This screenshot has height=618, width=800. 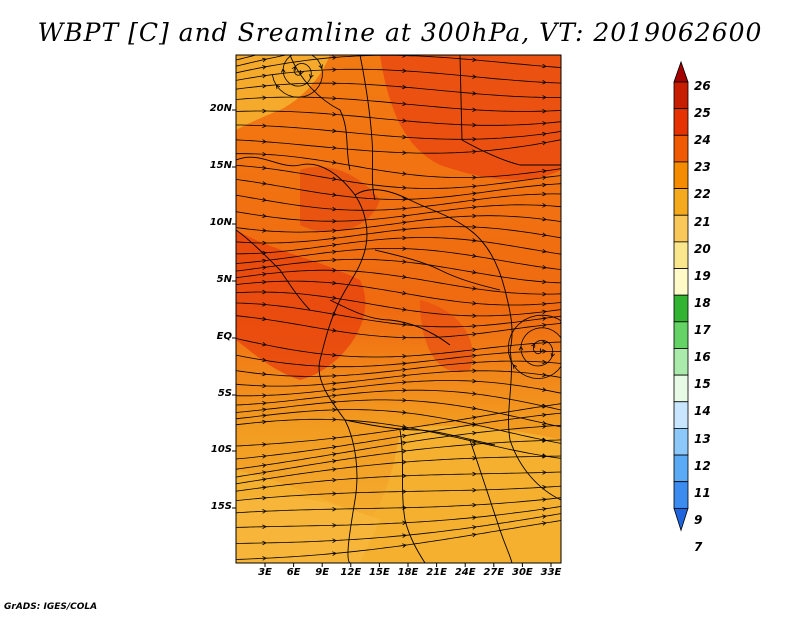 What do you see at coordinates (702, 492) in the screenshot?
I see `colorbar-label: 11` at bounding box center [702, 492].